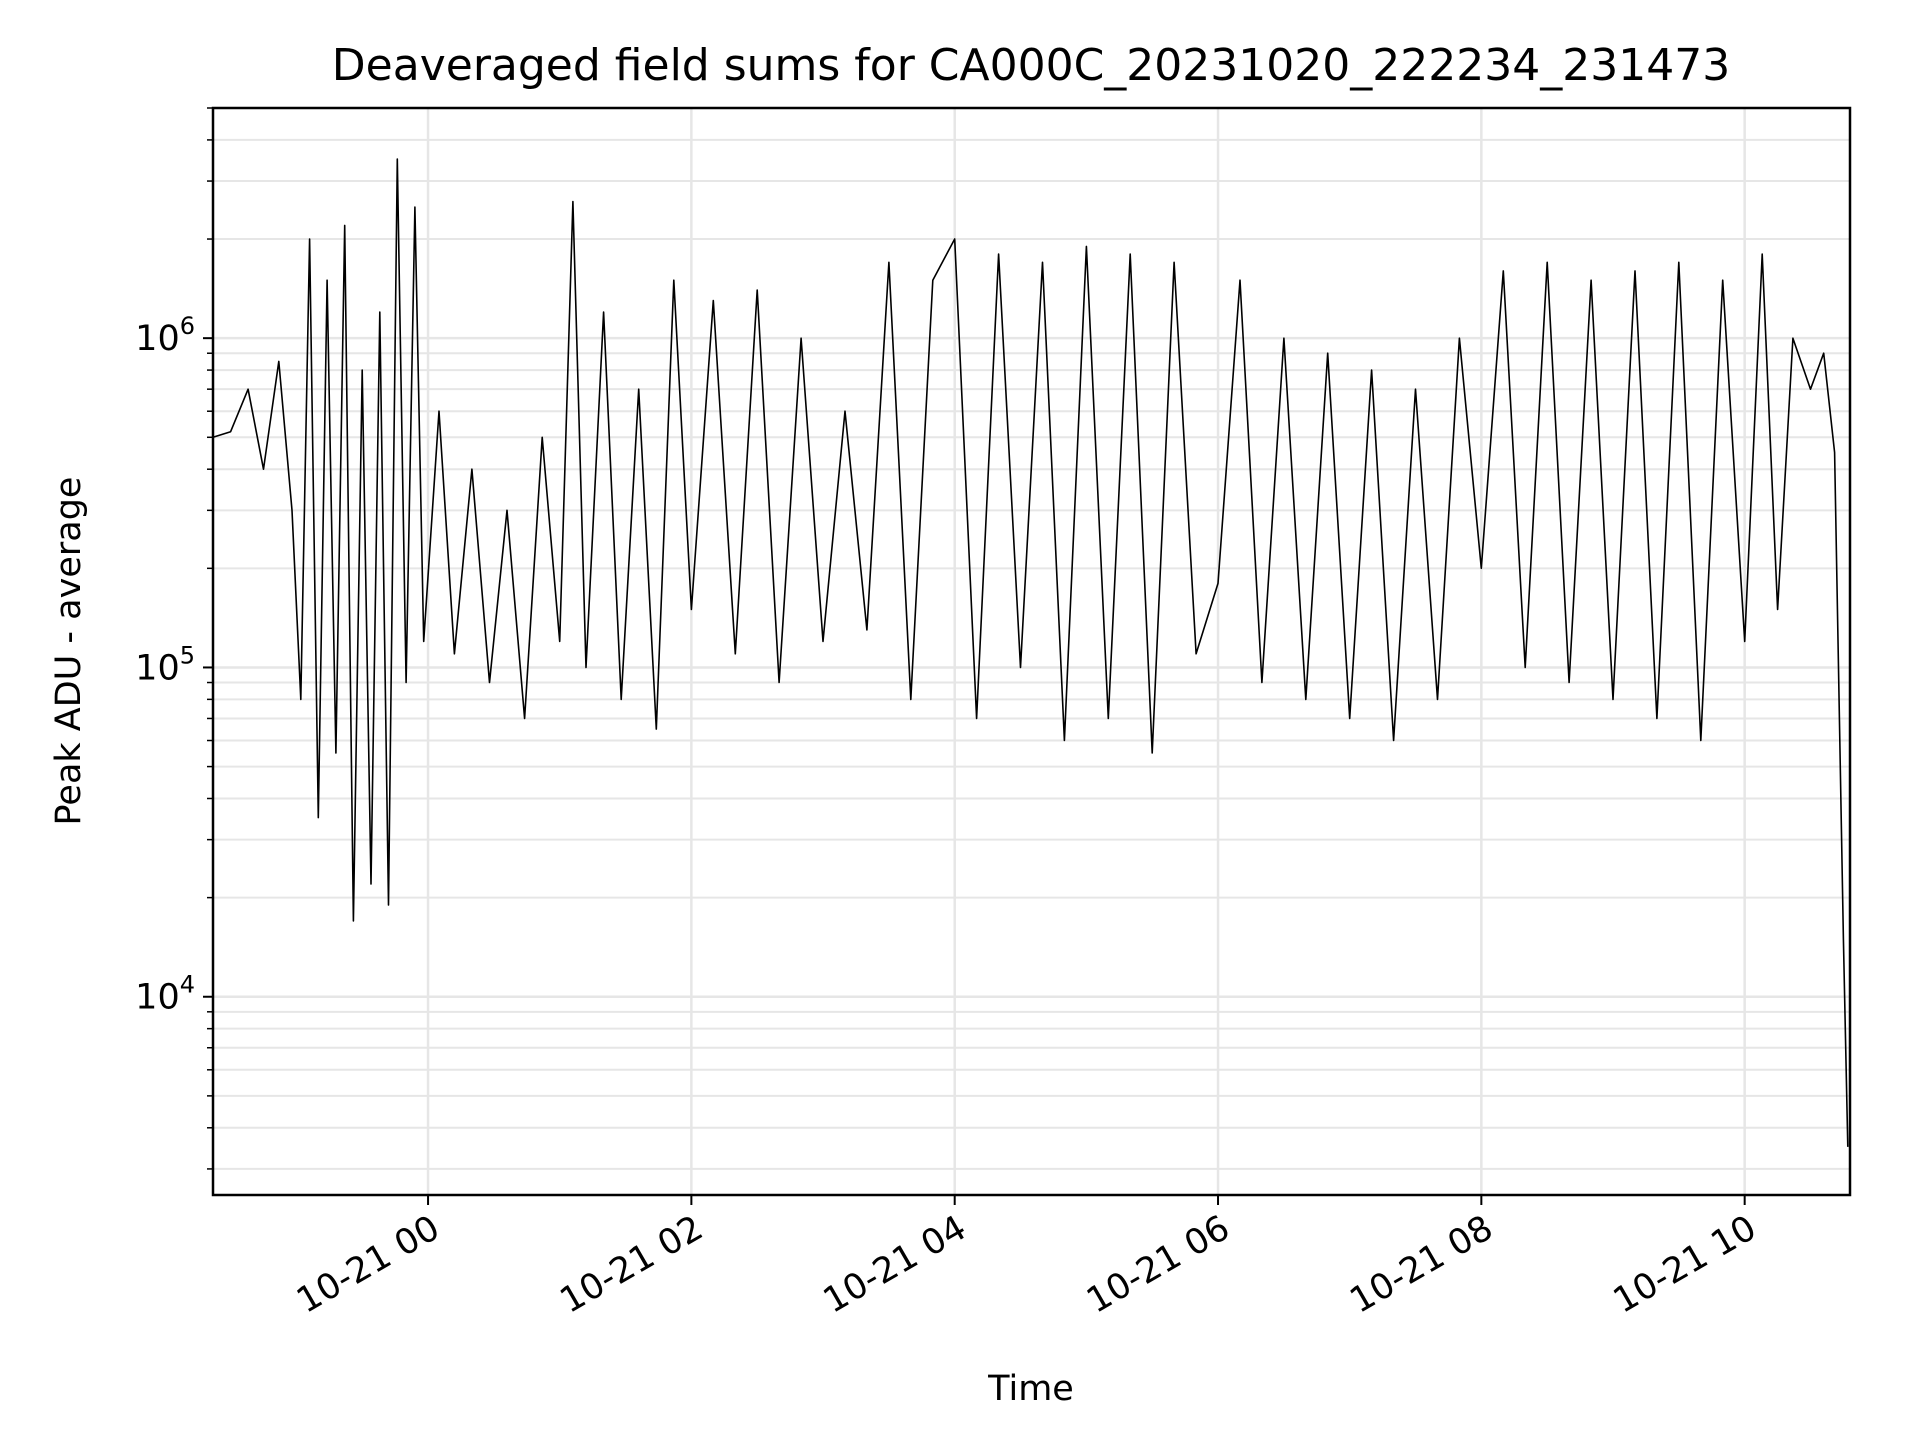  Describe the element at coordinates (69, 651) in the screenshot. I see `y-axis-label: Peak ADU - average` at that location.